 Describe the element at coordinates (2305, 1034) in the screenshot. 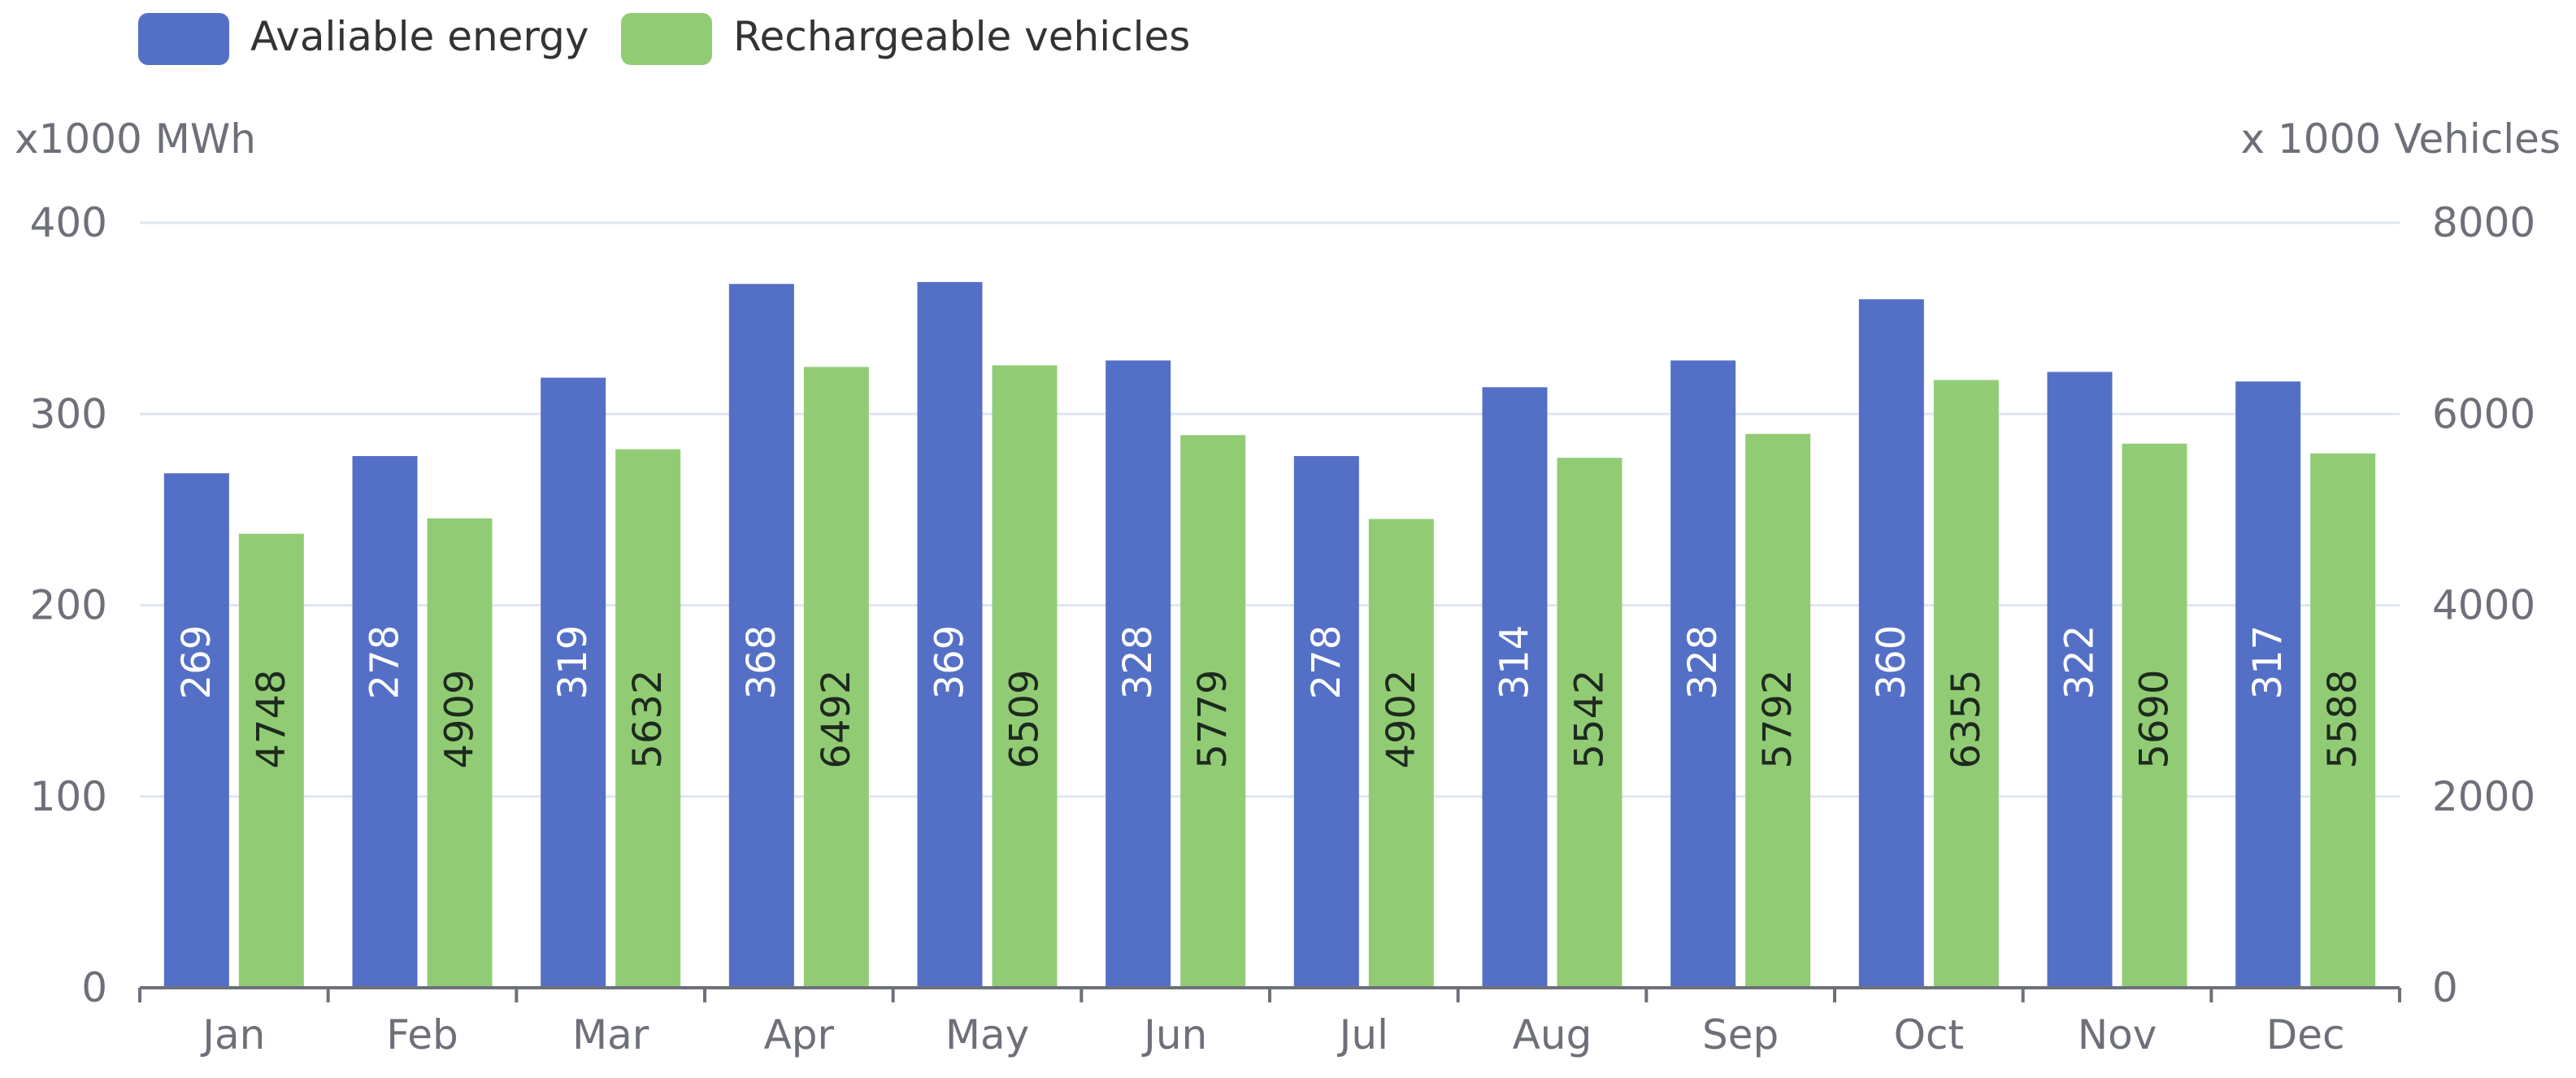

I see `x-tick-label: Dec` at that location.